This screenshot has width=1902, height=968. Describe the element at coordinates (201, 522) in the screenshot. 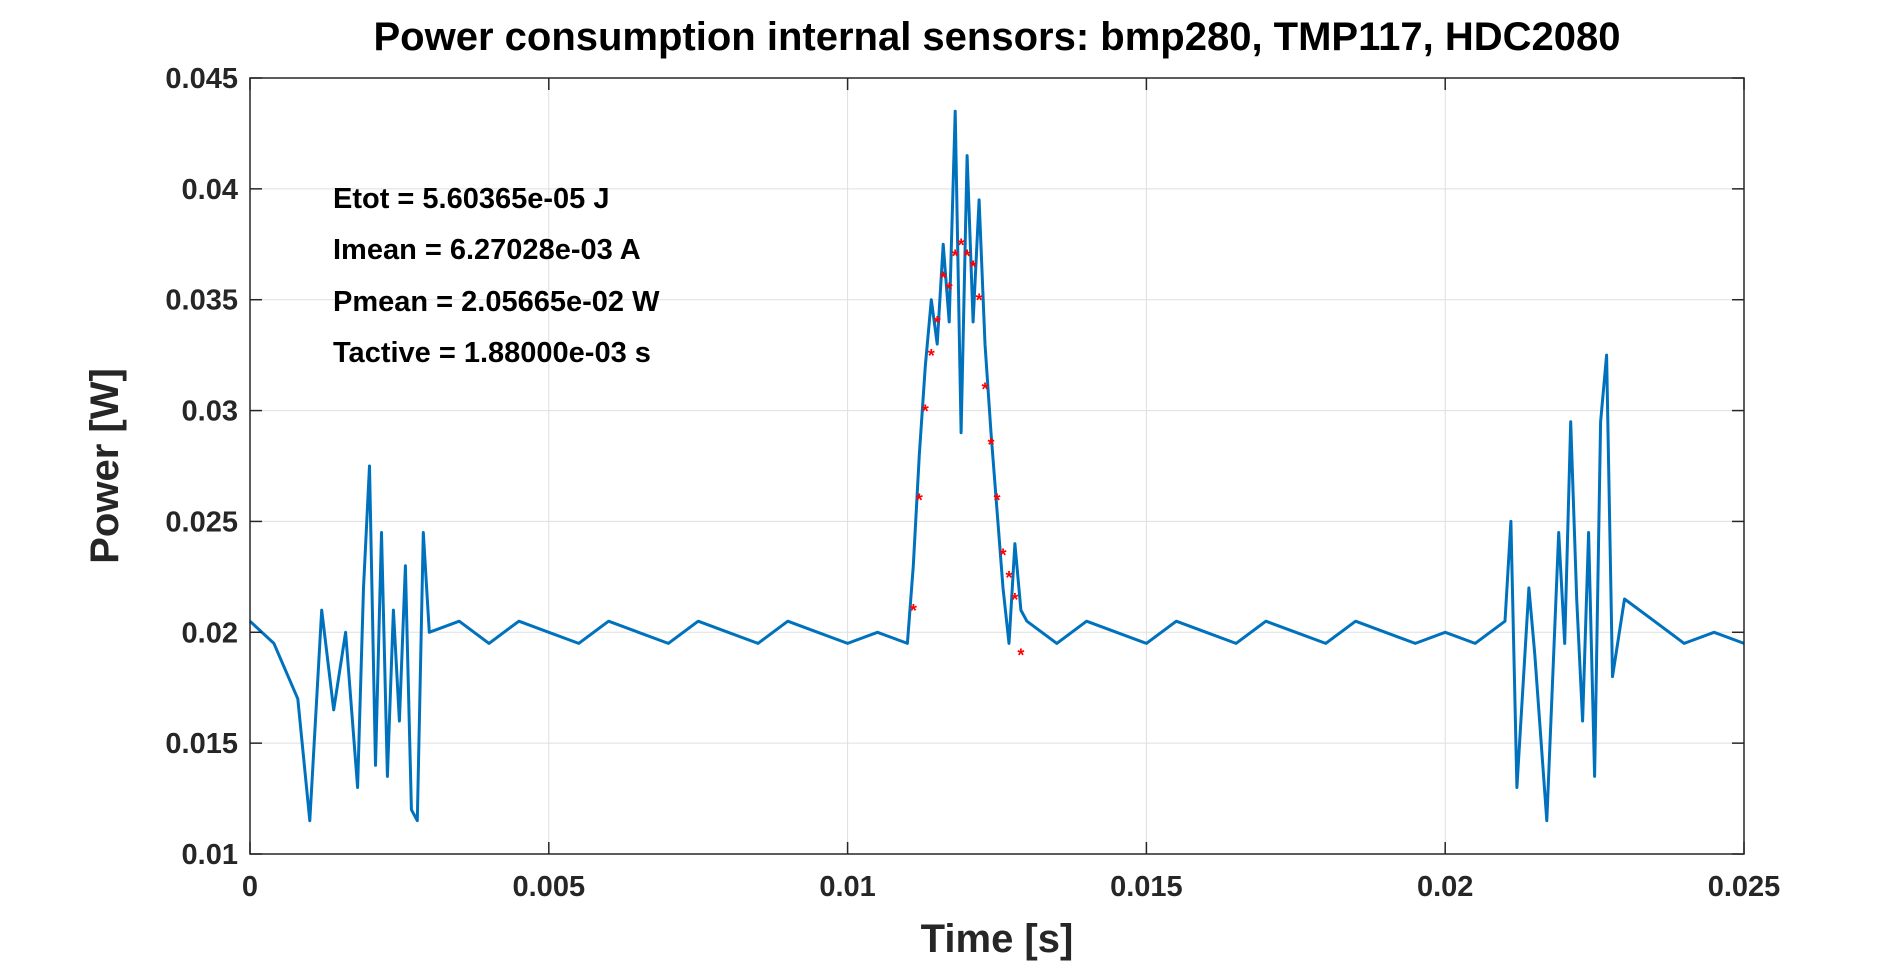

I see `y-tick-label: 0.025` at that location.